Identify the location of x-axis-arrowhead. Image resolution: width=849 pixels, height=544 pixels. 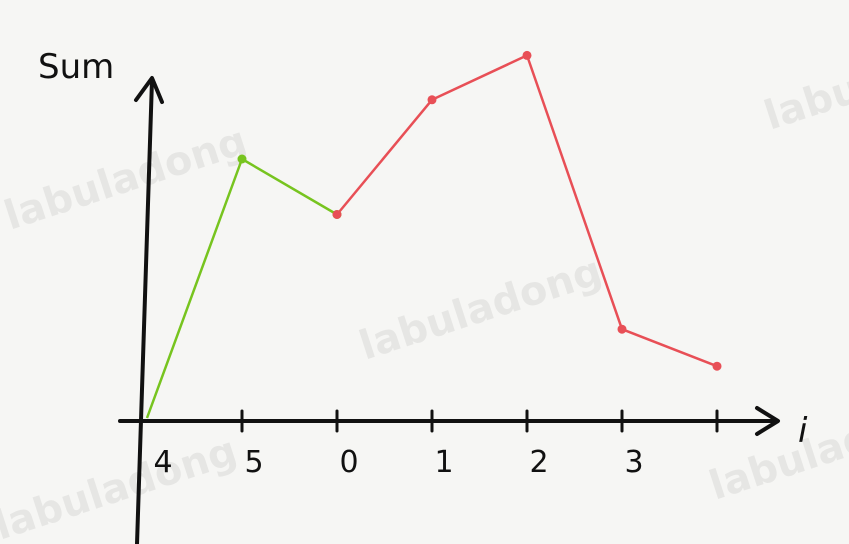
(767, 421).